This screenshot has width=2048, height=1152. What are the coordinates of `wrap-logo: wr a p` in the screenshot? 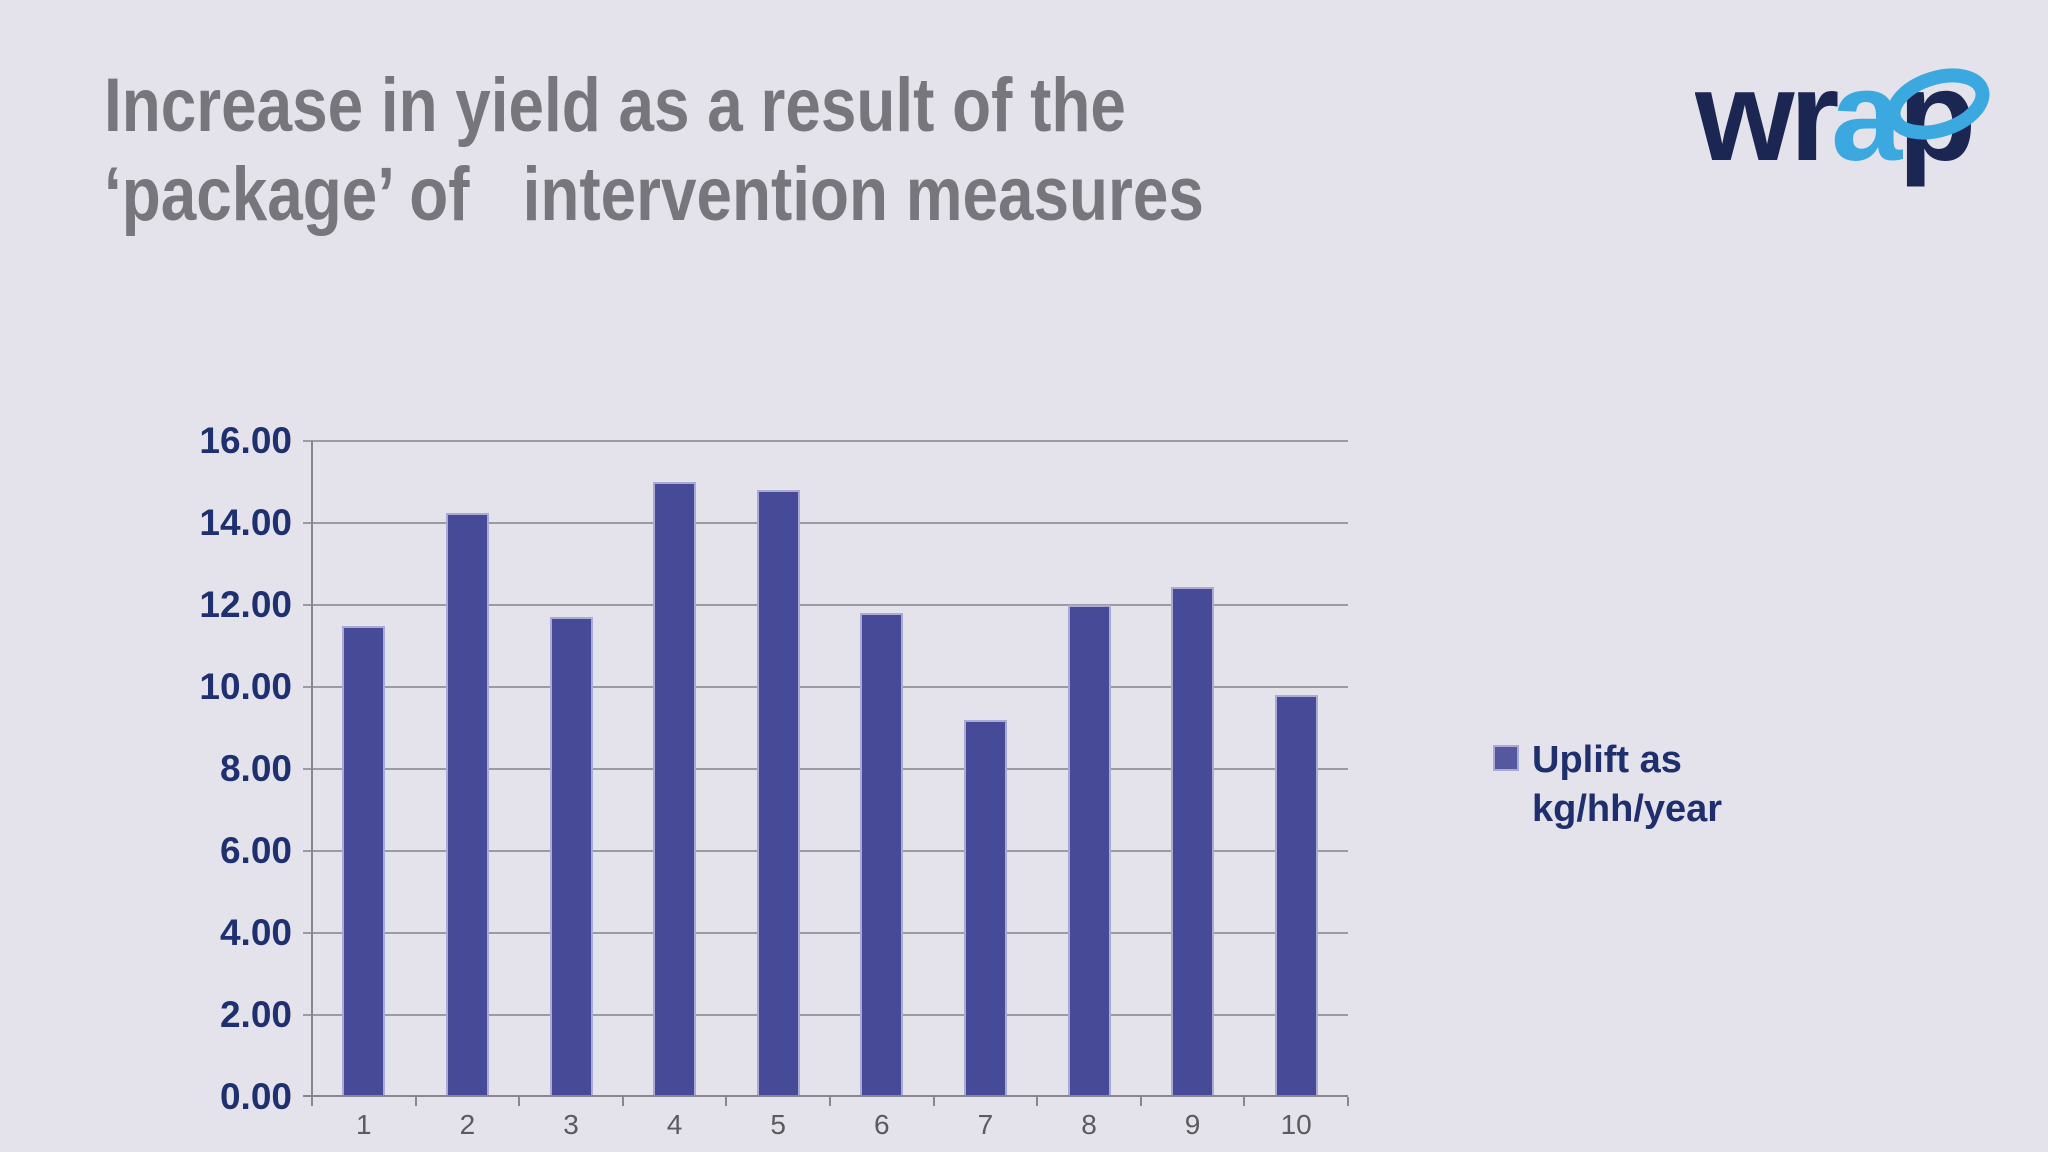 It's located at (1844, 136).